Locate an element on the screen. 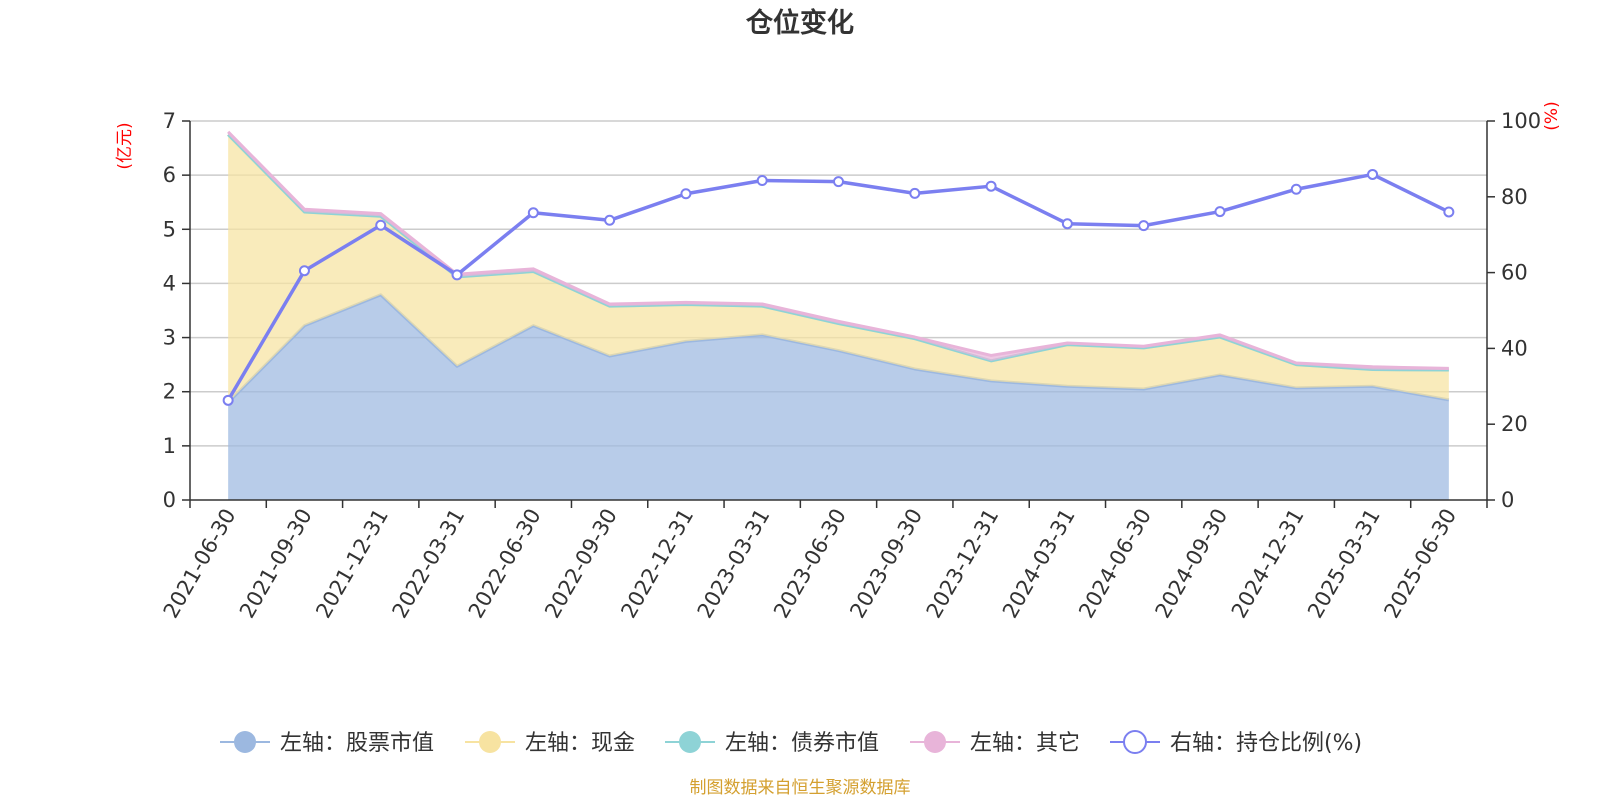 The height and width of the screenshot is (800, 1600). right-tick-label: 20 is located at coordinates (1514, 424).